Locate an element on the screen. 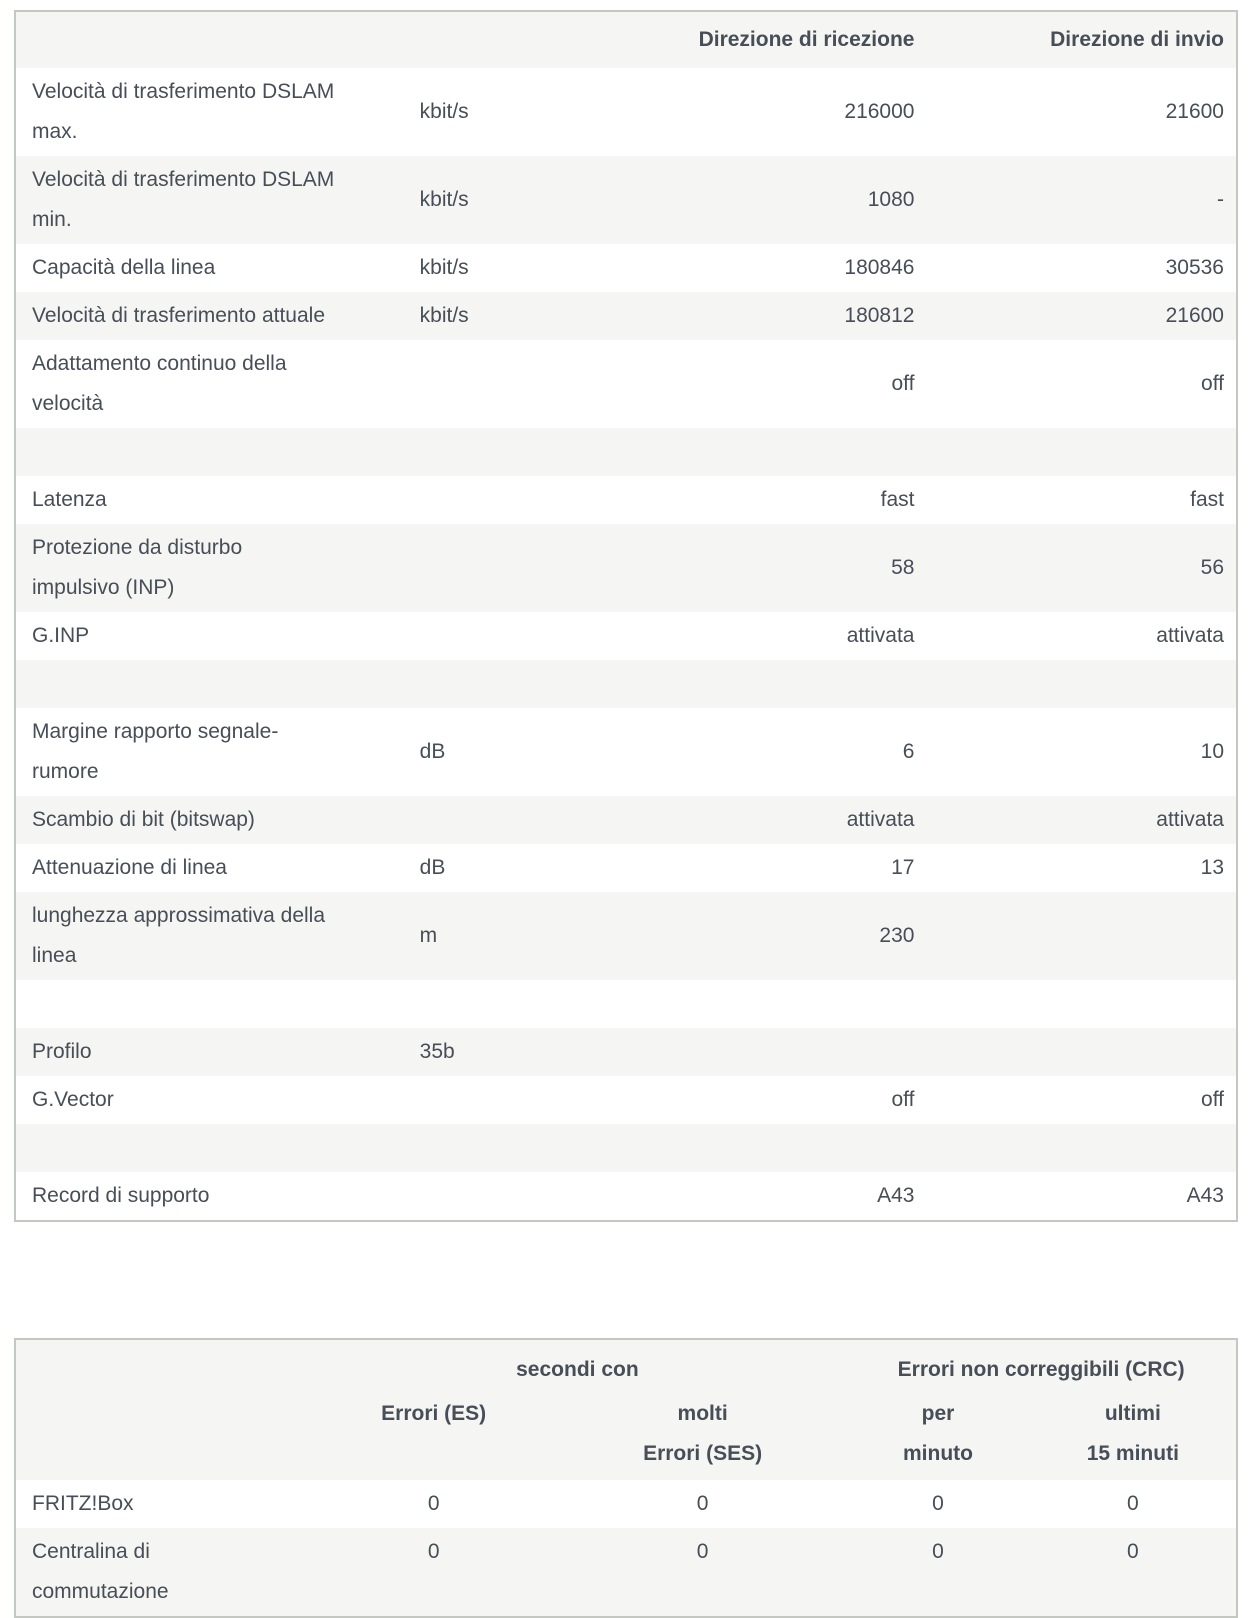 The image size is (1252, 1618). dsl-header-label-spacer is located at coordinates (217, 39).